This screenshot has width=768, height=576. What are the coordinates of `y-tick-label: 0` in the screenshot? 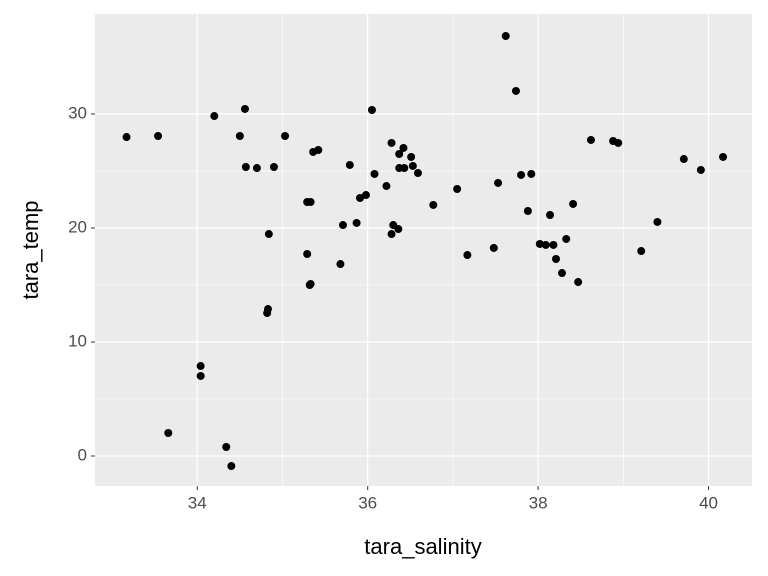 It's located at (82, 454).